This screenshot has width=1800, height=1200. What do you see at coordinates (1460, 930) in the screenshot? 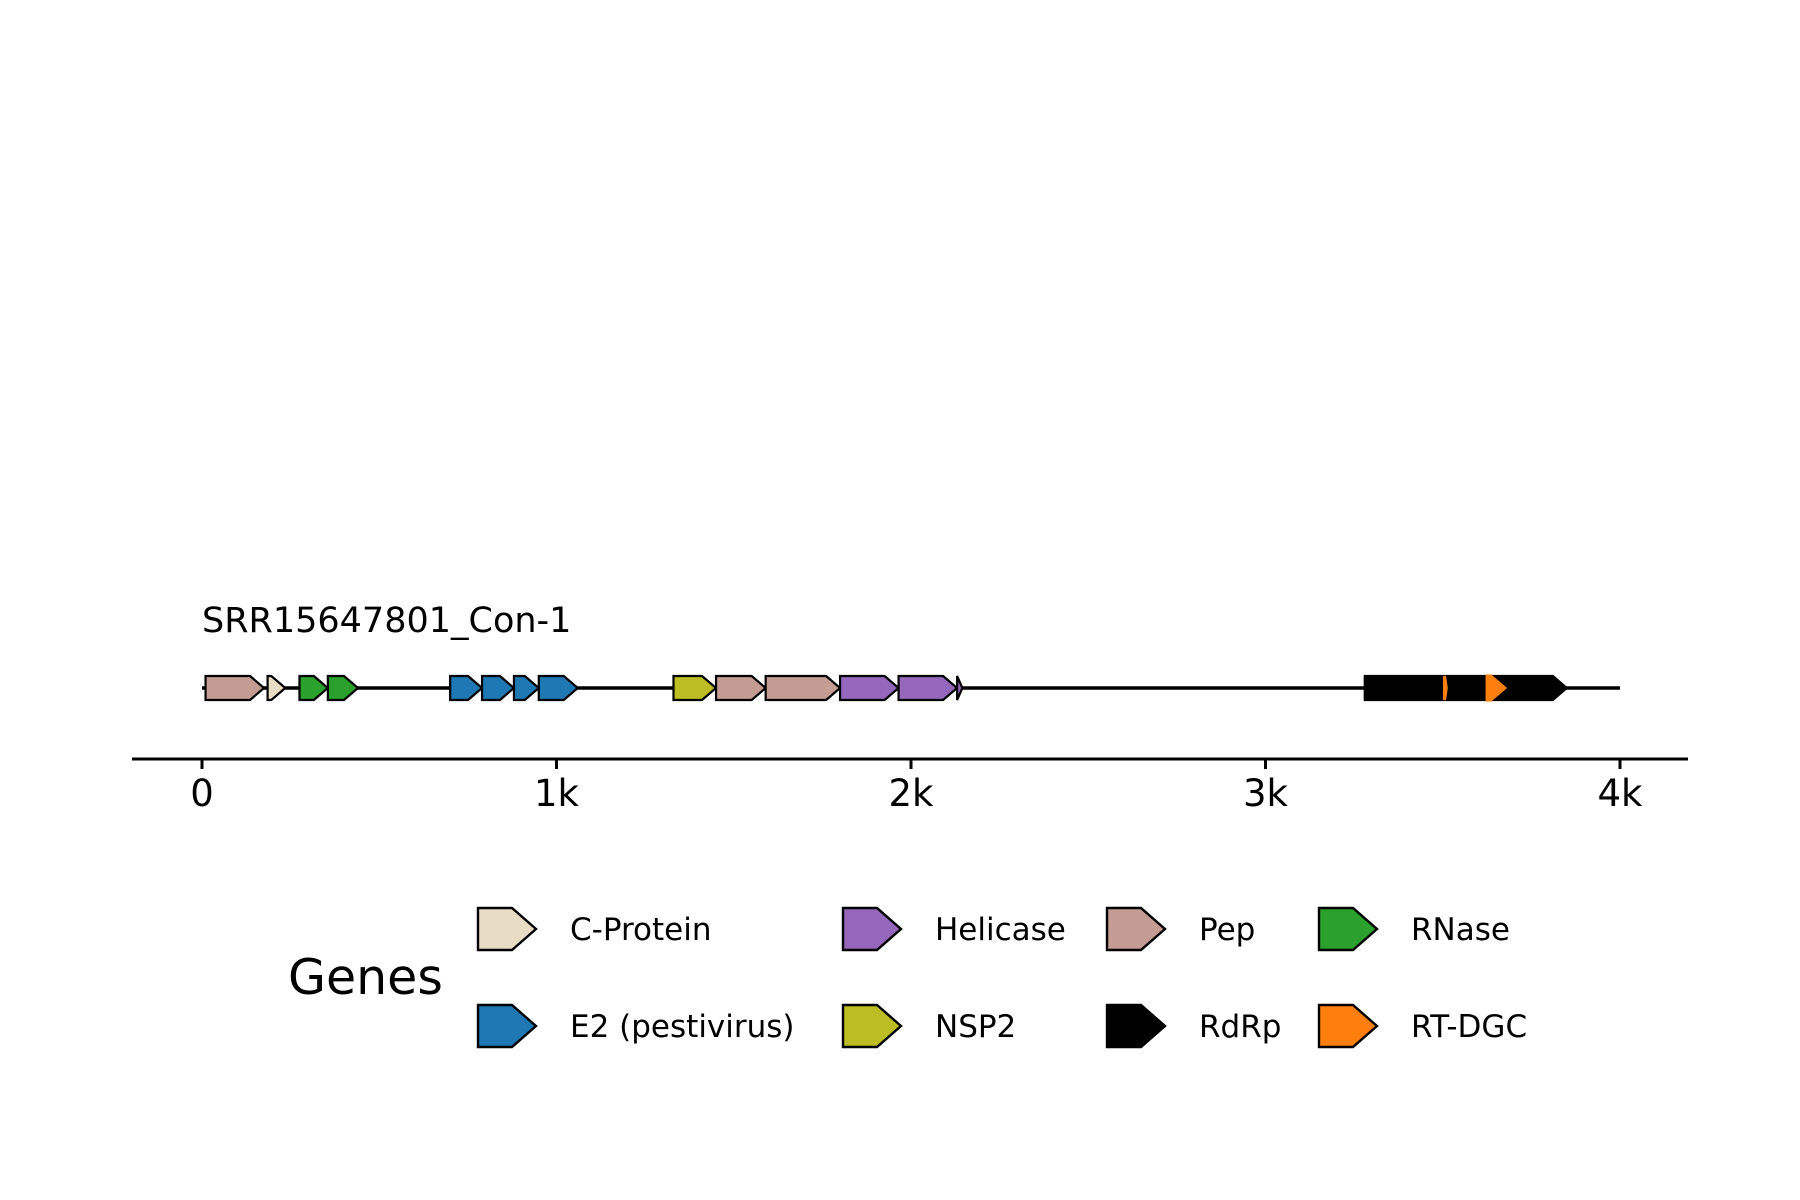
I see `legend-label-rnase: RNase` at bounding box center [1460, 930].